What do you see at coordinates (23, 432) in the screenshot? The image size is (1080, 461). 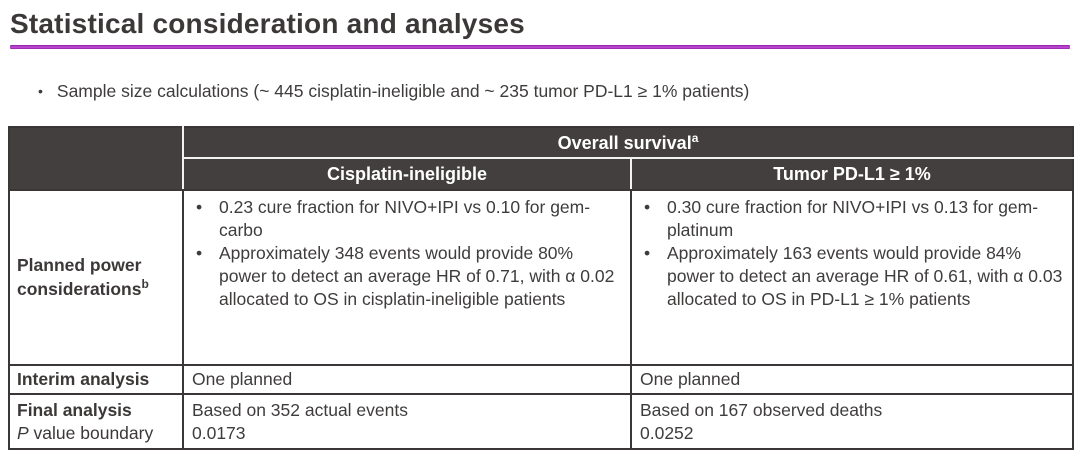 I see `p-italic: P` at bounding box center [23, 432].